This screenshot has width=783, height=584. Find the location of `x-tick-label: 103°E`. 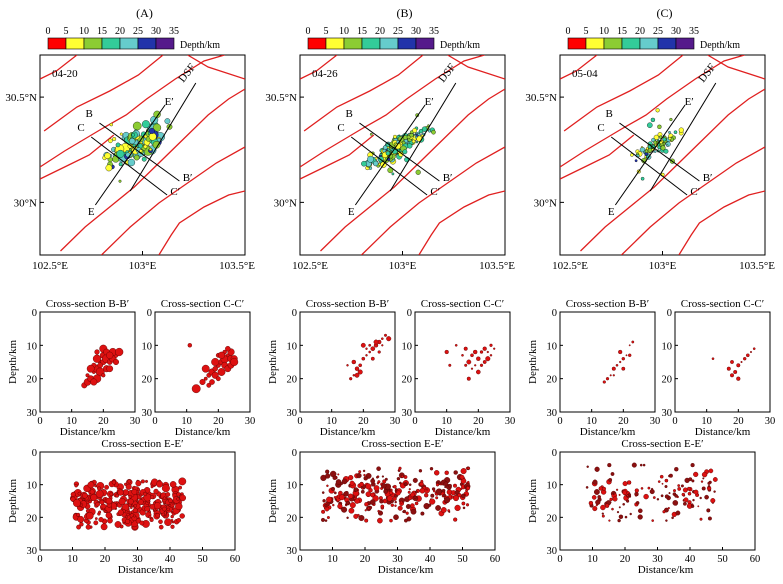

x-tick-label: 103°E is located at coordinates (403, 266).